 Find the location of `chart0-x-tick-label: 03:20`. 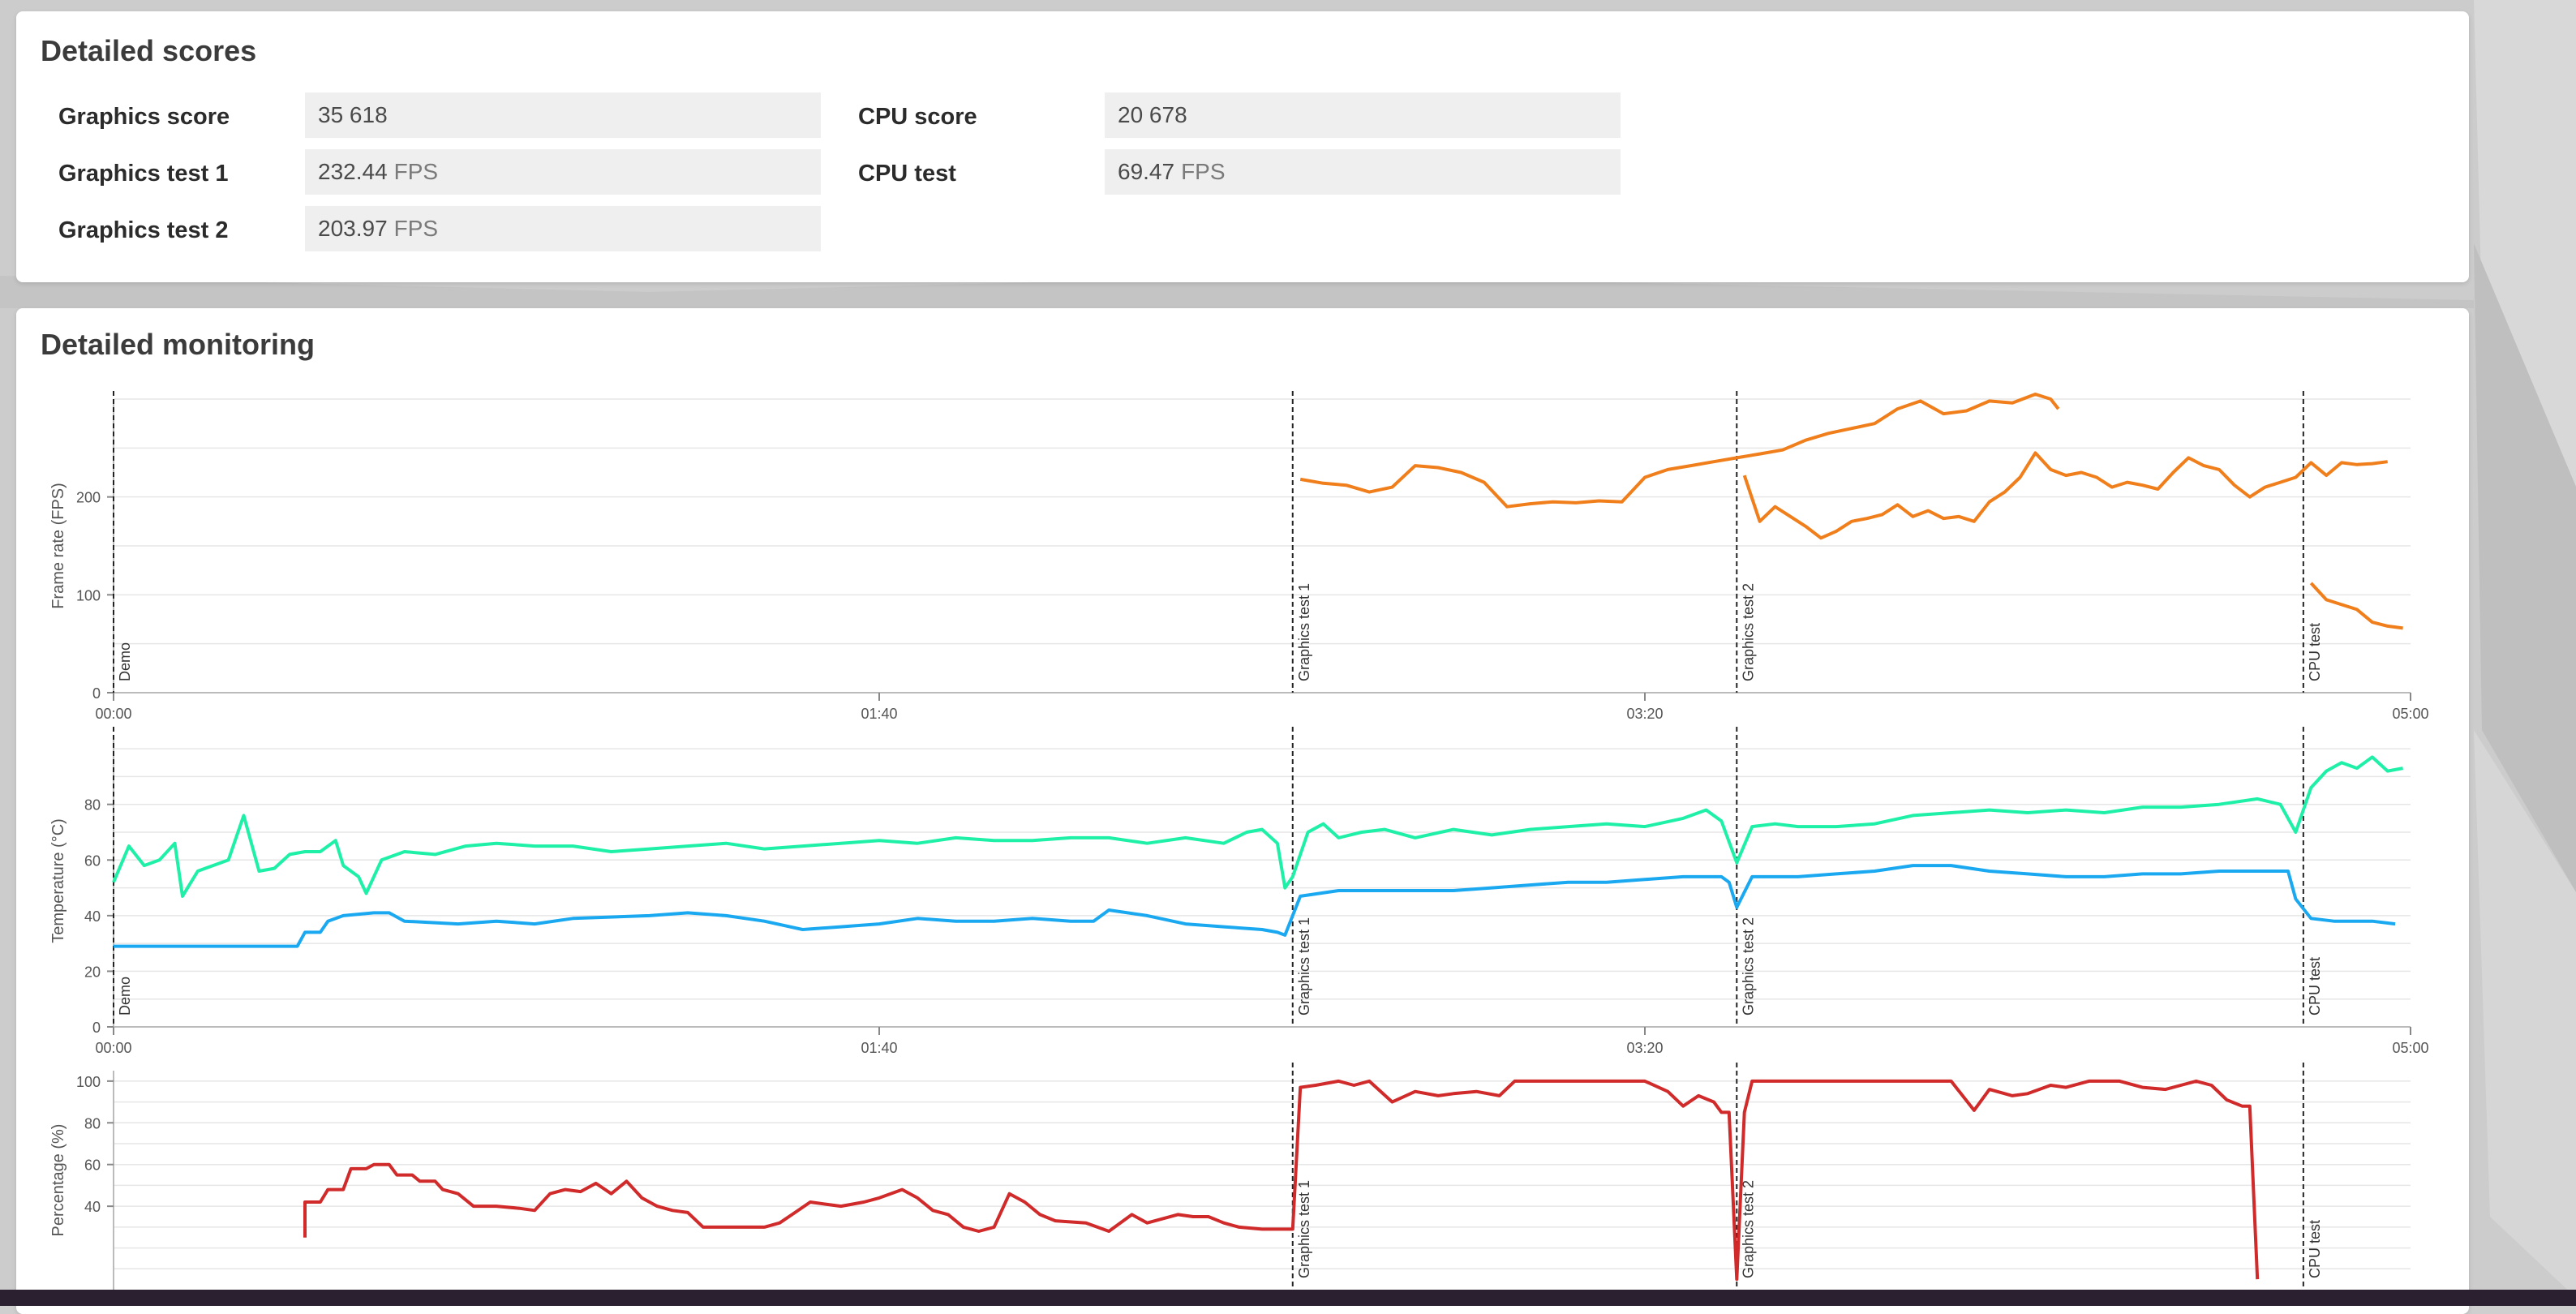

chart0-x-tick-label: 03:20 is located at coordinates (1644, 714).